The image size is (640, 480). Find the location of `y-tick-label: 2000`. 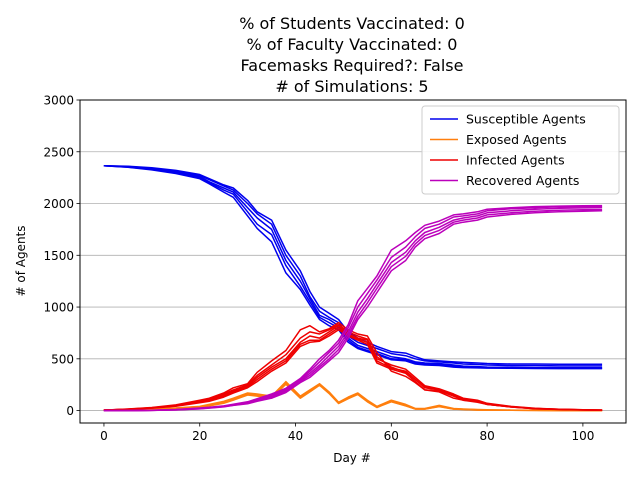

y-tick-label: 2000 is located at coordinates (58, 204).